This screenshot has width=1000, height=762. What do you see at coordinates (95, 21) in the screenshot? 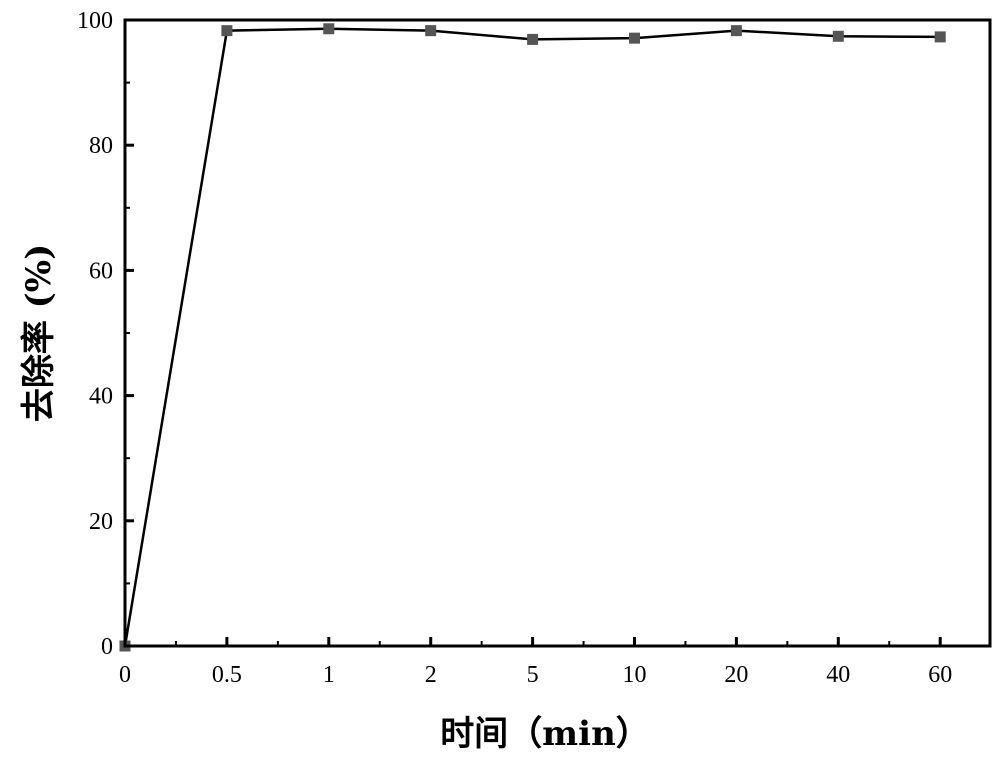
I see `y-tick-label: 100` at bounding box center [95, 21].